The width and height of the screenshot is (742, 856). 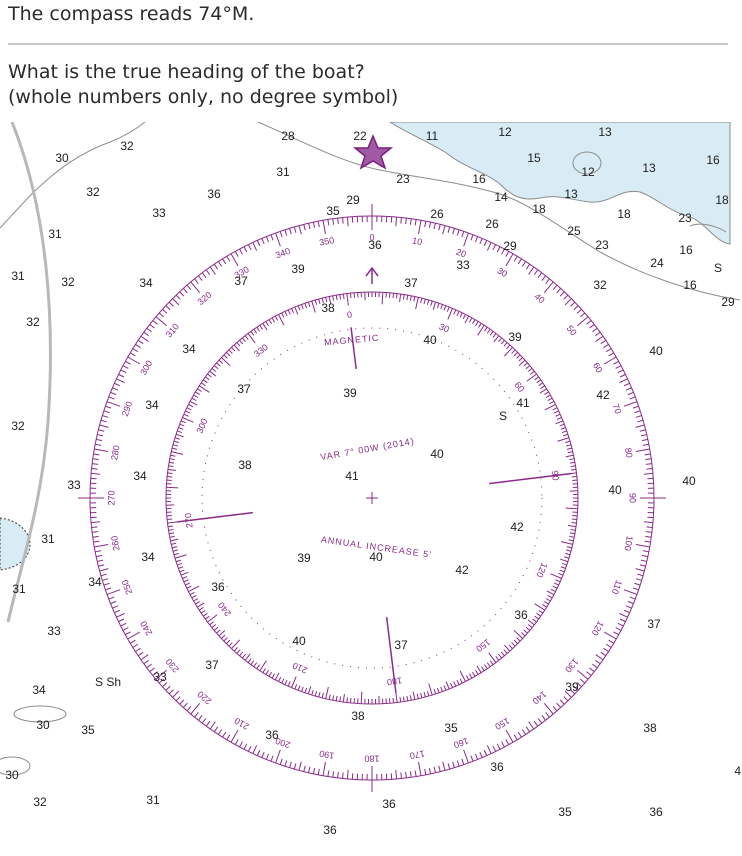 I want to click on depth-sounding: 37, so click(x=654, y=624).